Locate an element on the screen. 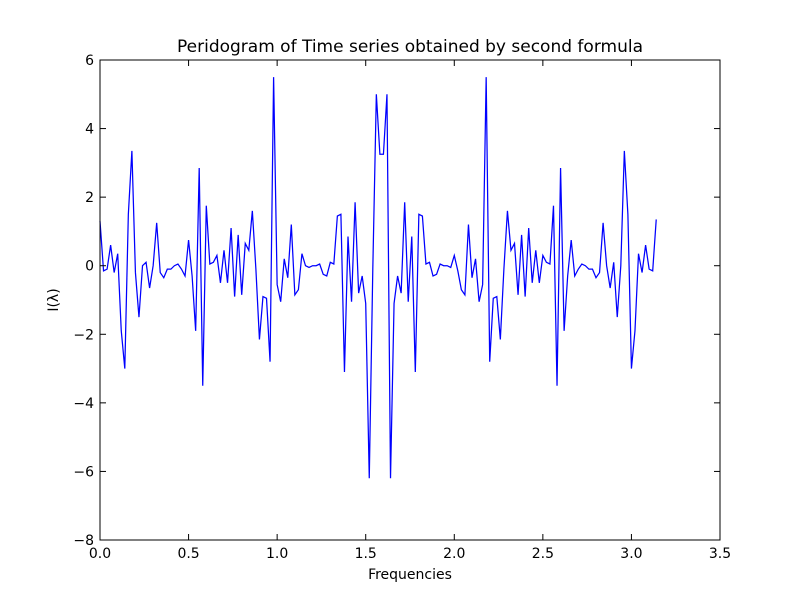  x-tick-label: 3.5 is located at coordinates (720, 554).